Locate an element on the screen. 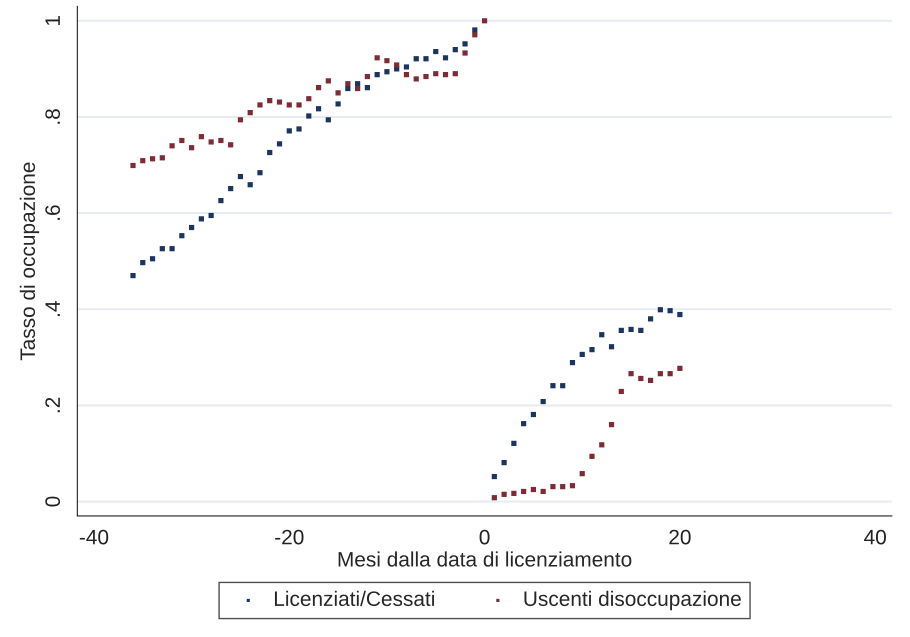 This screenshot has height=637, width=910. y-tick-label: .2 is located at coordinates (52, 405).